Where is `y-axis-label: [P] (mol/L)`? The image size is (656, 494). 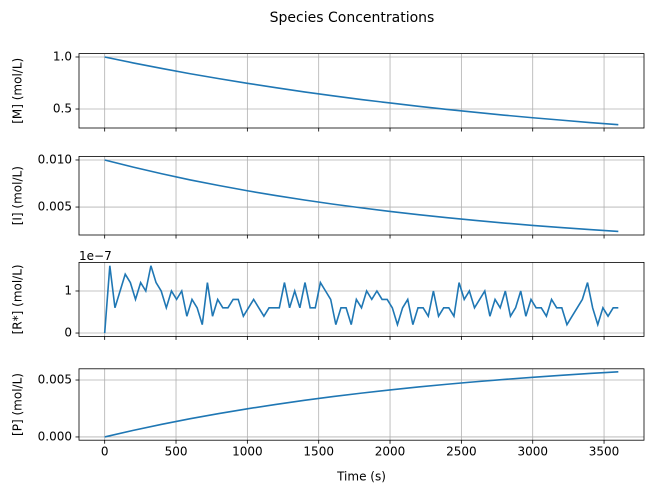
y-axis-label: [P] (mol/L) is located at coordinates (18, 404).